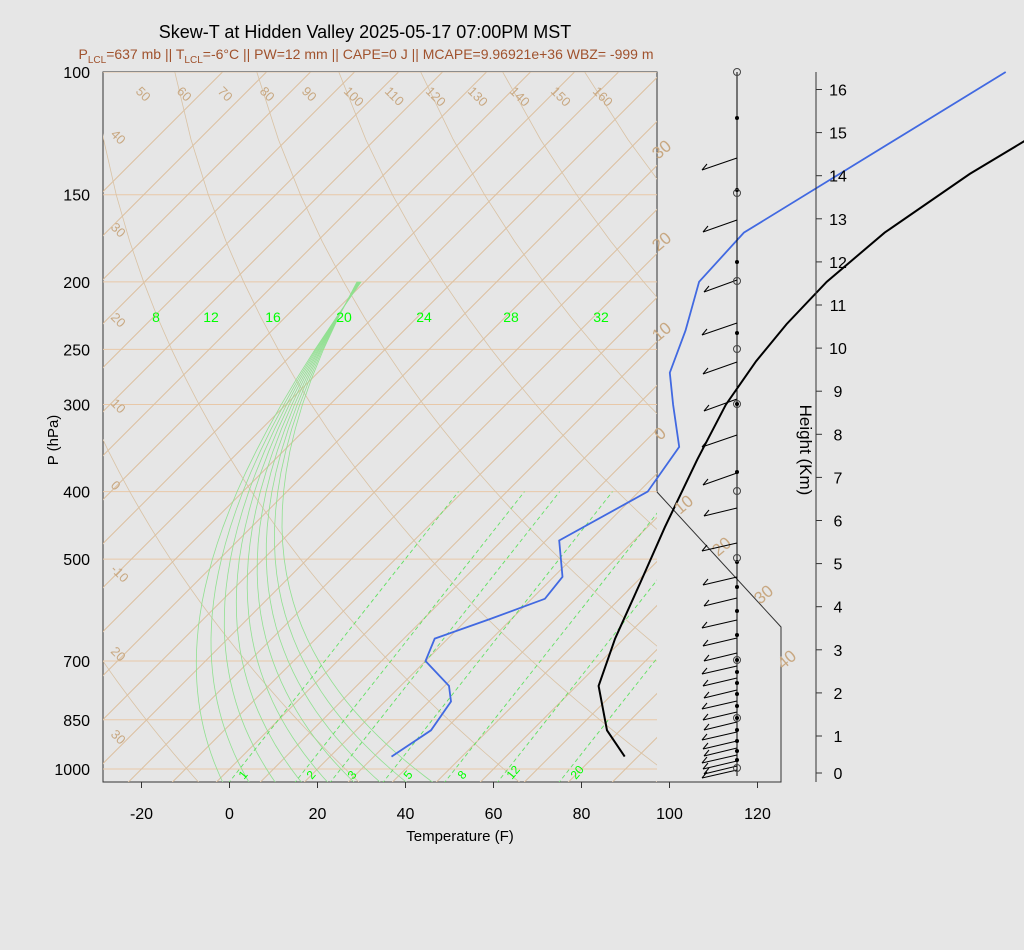 The image size is (1024, 950). Describe the element at coordinates (424, 317) in the screenshot. I see `mixing-ratio-label: 24` at that location.